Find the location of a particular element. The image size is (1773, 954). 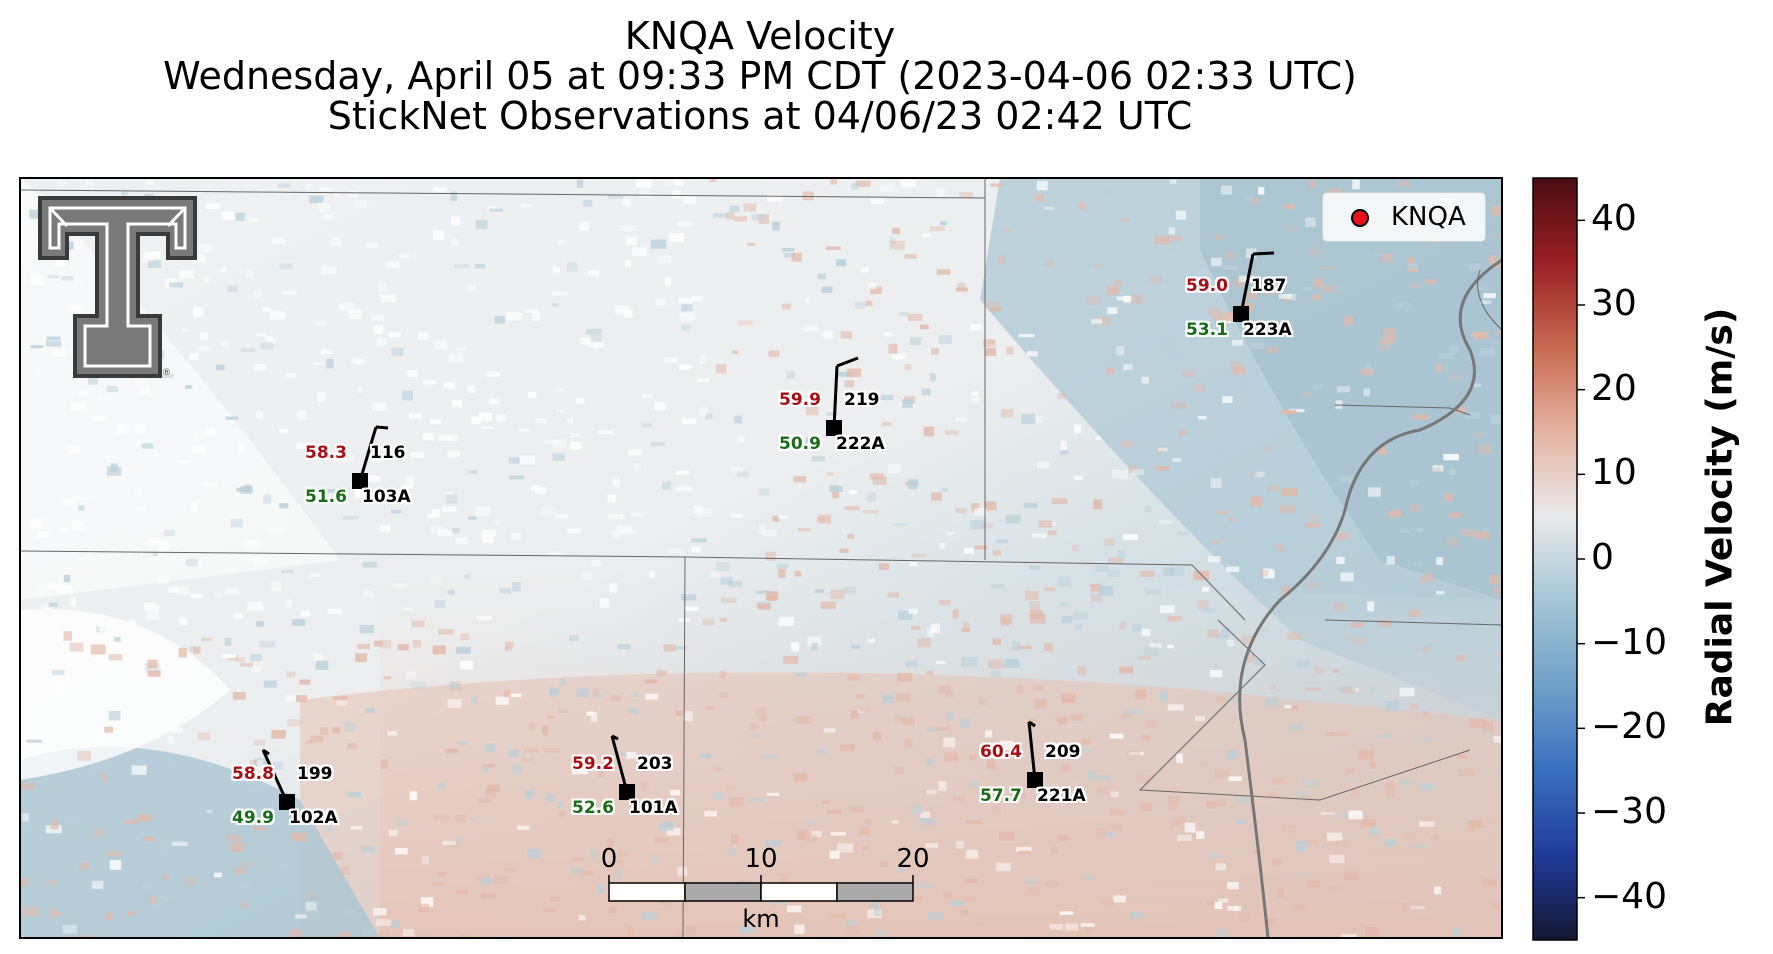

station-number: 209 is located at coordinates (1063, 752).